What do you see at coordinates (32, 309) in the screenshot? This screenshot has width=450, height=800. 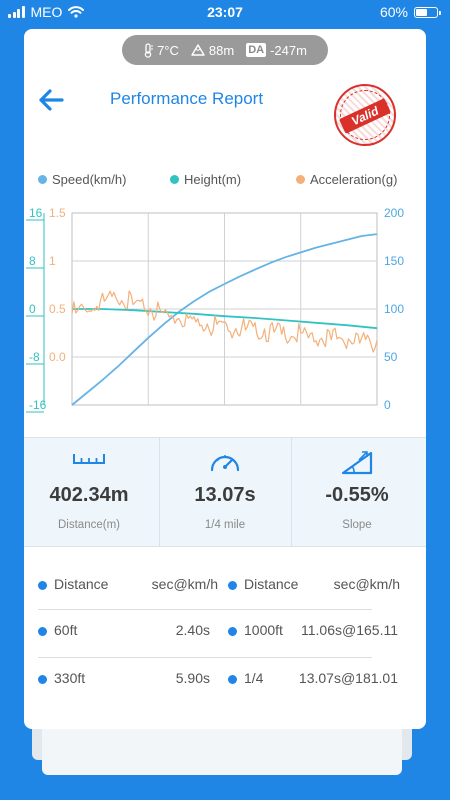 I see `height-tick-label: 0` at bounding box center [32, 309].